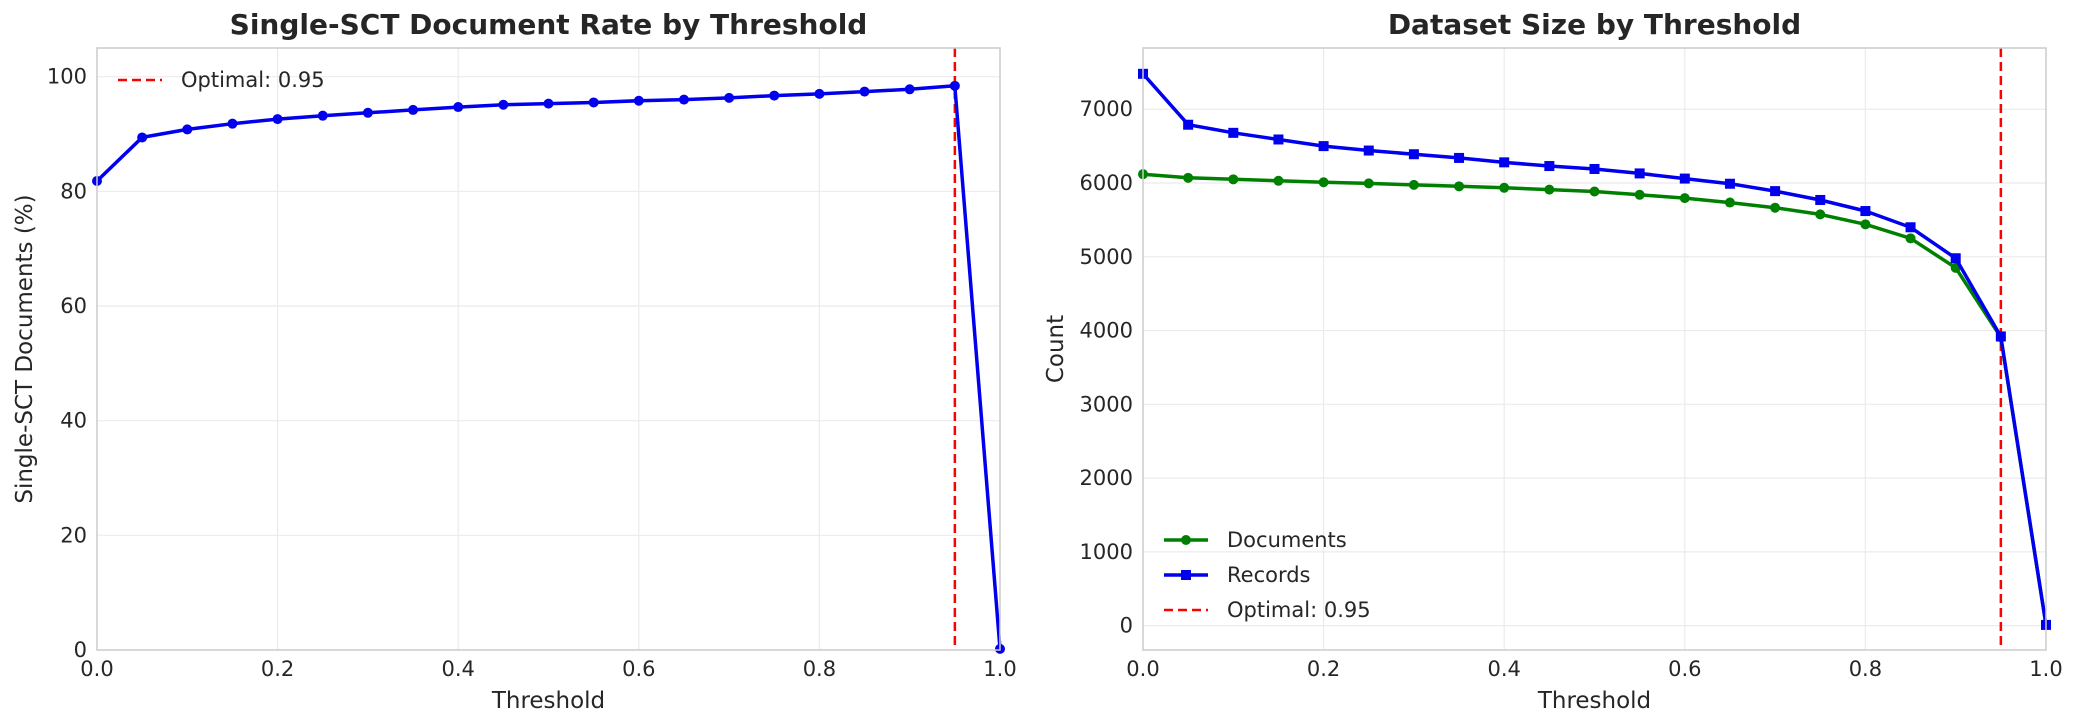 The image size is (2077, 727). What do you see at coordinates (1287, 540) in the screenshot?
I see `legend-label: Documents` at bounding box center [1287, 540].